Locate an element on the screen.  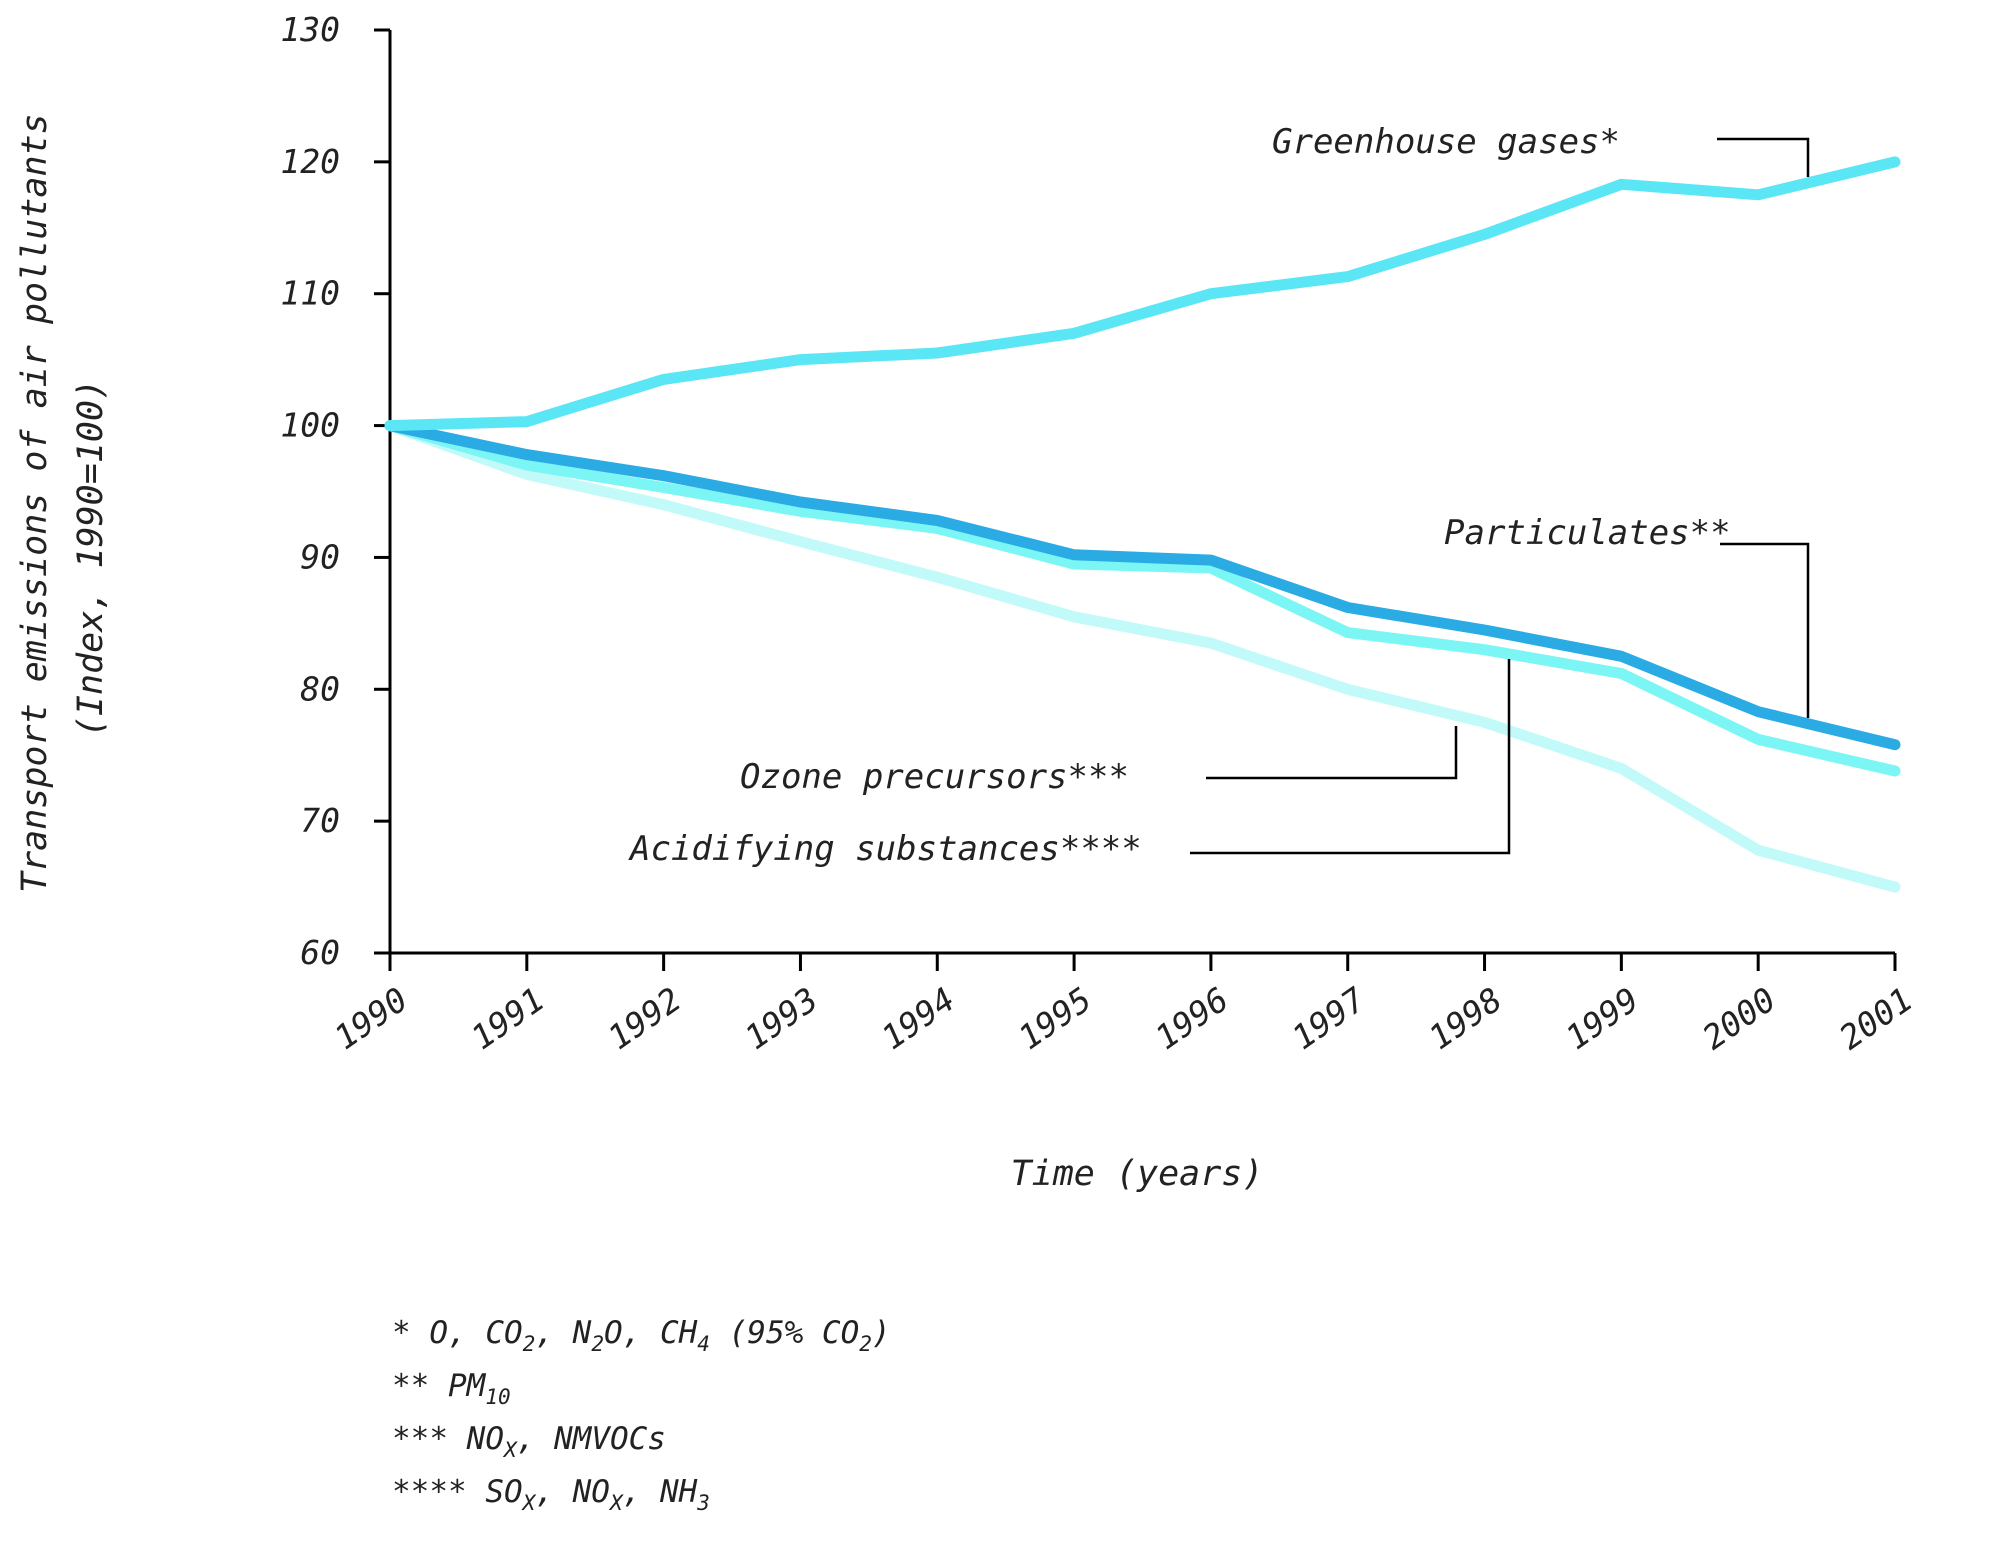
x-tick-label: 1992 is located at coordinates (644, 1019).